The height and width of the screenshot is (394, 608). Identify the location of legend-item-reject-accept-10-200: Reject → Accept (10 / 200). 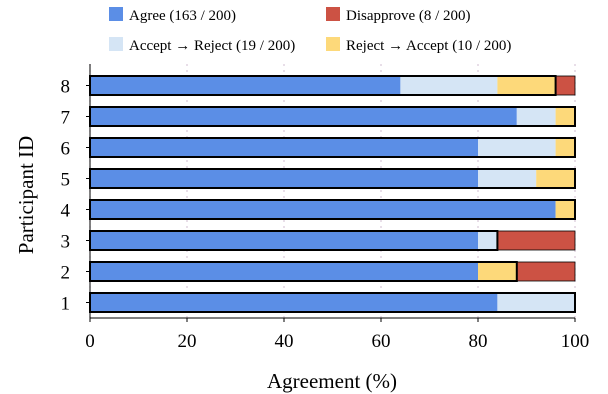
(418, 45).